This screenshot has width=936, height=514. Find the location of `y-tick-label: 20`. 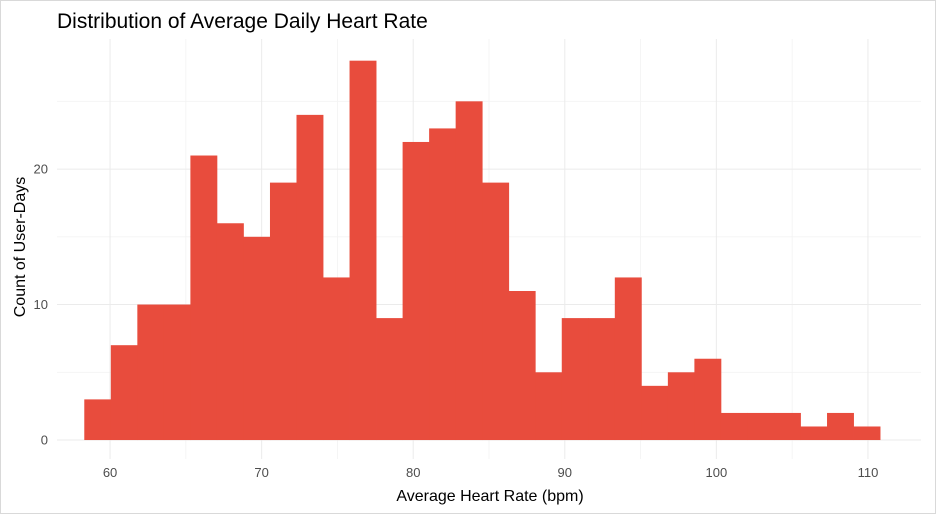

y-tick-label: 20 is located at coordinates (41, 169).